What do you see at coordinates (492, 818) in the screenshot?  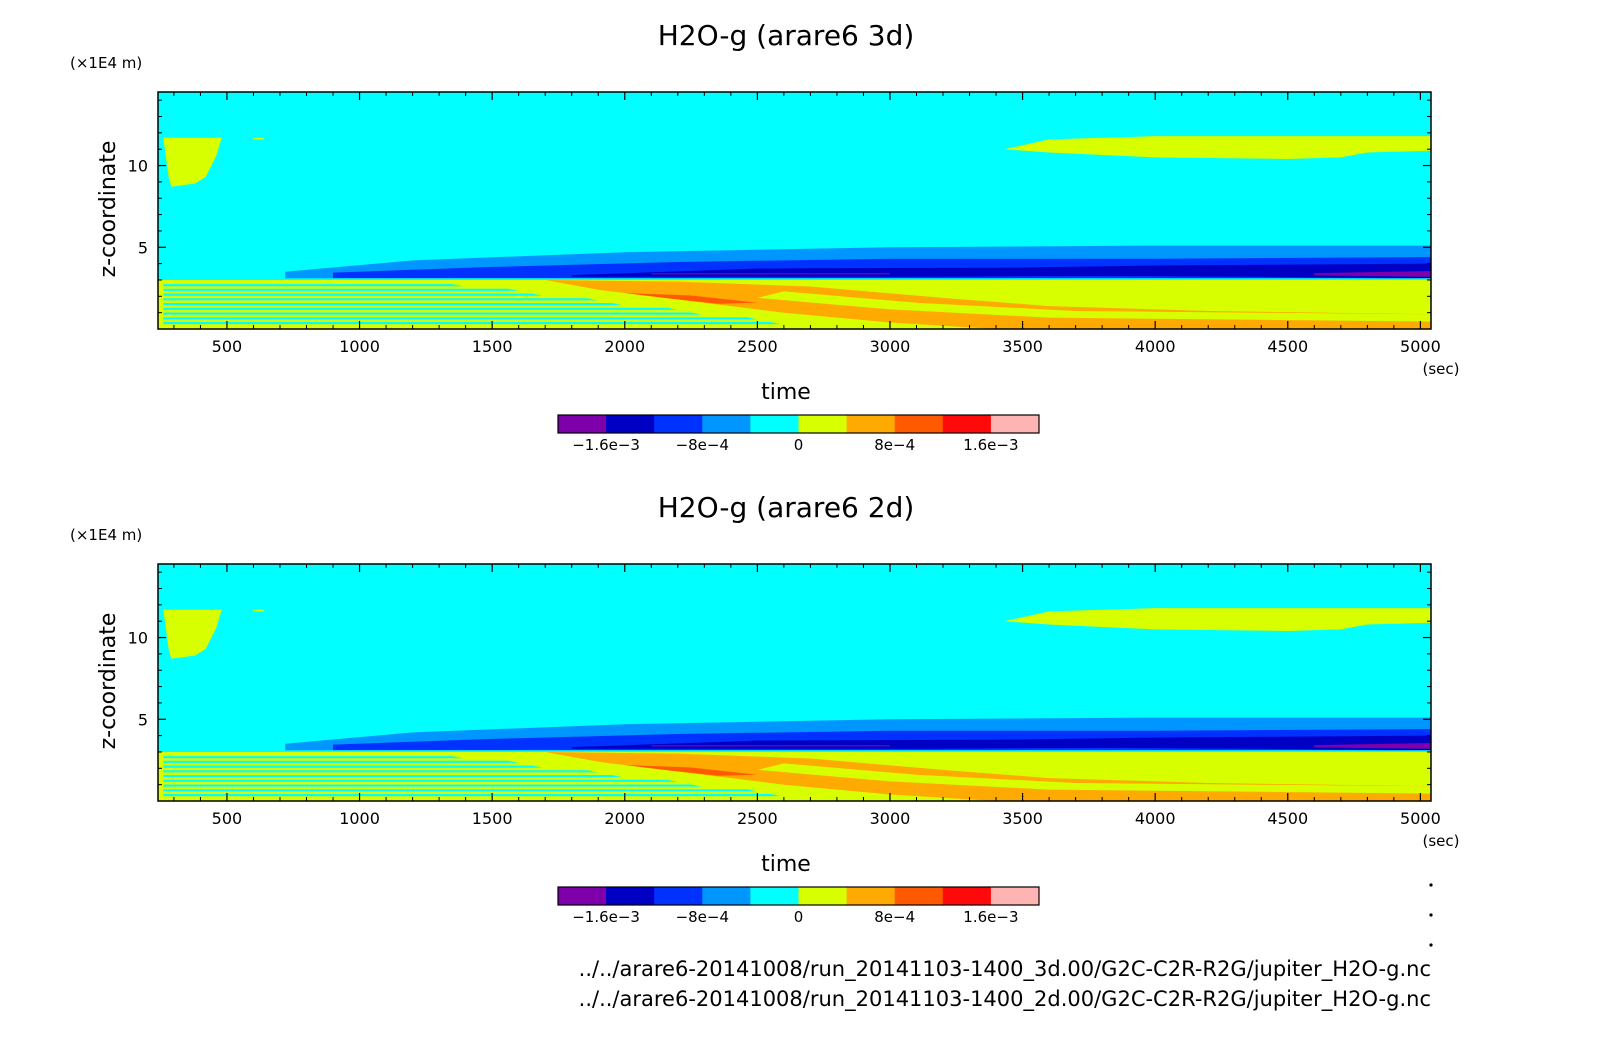 I see `x-tick-label: 1500` at bounding box center [492, 818].